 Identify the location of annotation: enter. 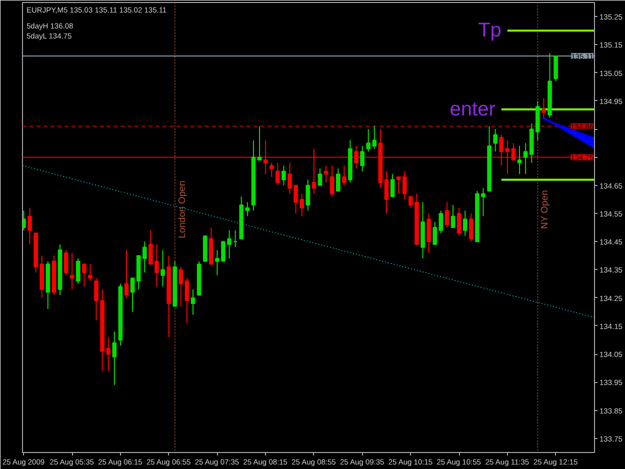
(473, 109).